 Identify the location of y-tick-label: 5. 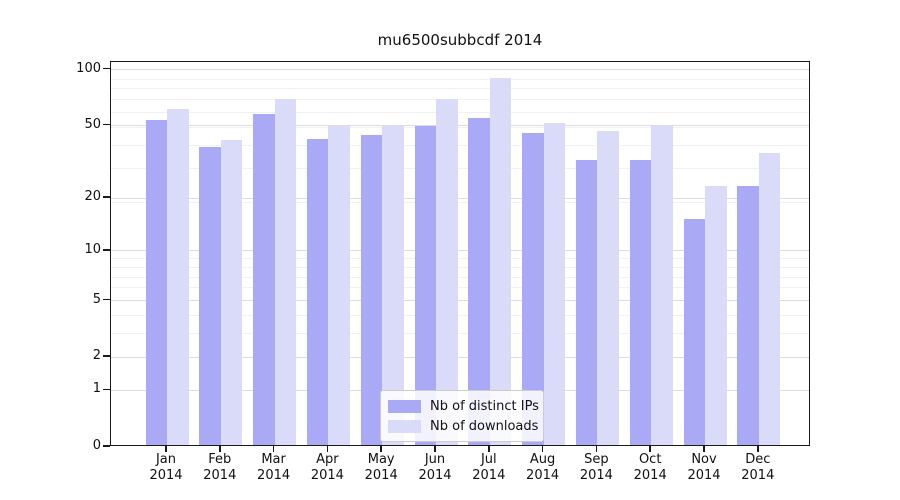
(96, 299).